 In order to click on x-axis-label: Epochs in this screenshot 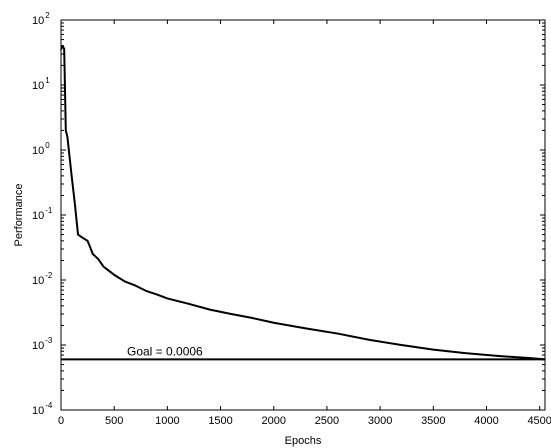, I will do `click(303, 441)`.